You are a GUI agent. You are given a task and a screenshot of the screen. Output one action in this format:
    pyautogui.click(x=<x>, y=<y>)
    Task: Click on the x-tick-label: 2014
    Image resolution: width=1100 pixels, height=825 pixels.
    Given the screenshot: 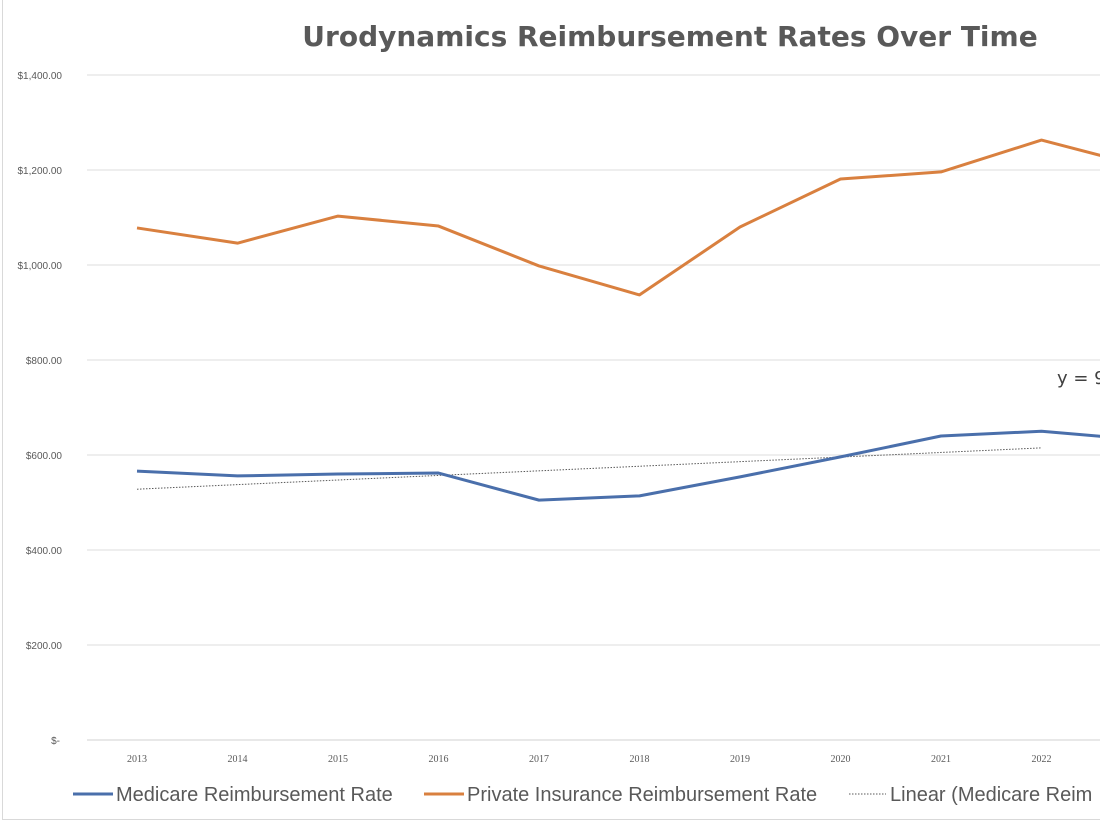 What is the action you would take?
    pyautogui.click(x=238, y=759)
    